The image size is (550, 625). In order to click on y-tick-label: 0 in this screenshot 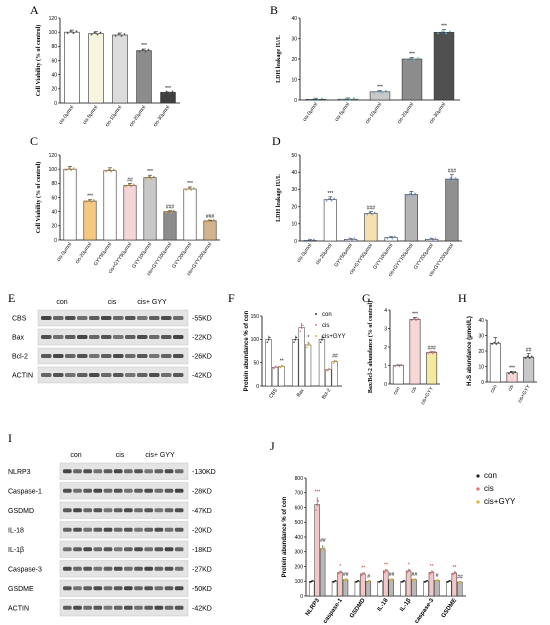, I will do `click(482, 383)`.